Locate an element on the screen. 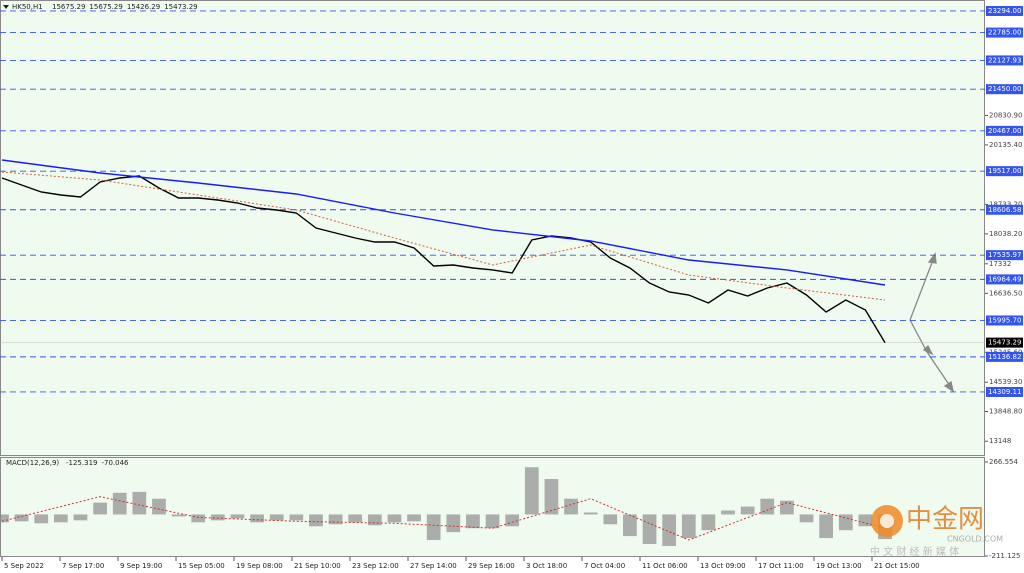  x-tick-label: 3 Oct 18:00 is located at coordinates (546, 566).